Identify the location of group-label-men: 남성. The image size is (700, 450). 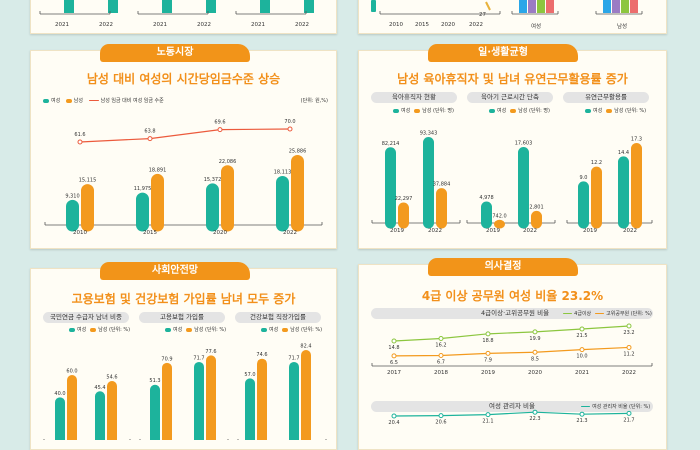
(622, 27).